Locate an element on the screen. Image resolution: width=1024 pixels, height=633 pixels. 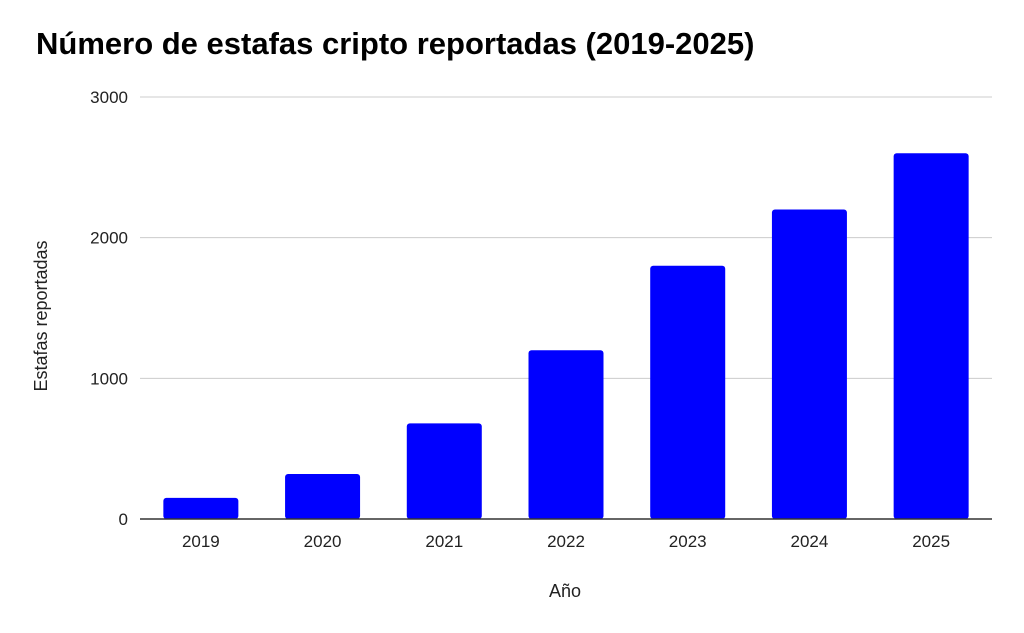
y-axis-title: Estafas reportadas is located at coordinates (41, 315).